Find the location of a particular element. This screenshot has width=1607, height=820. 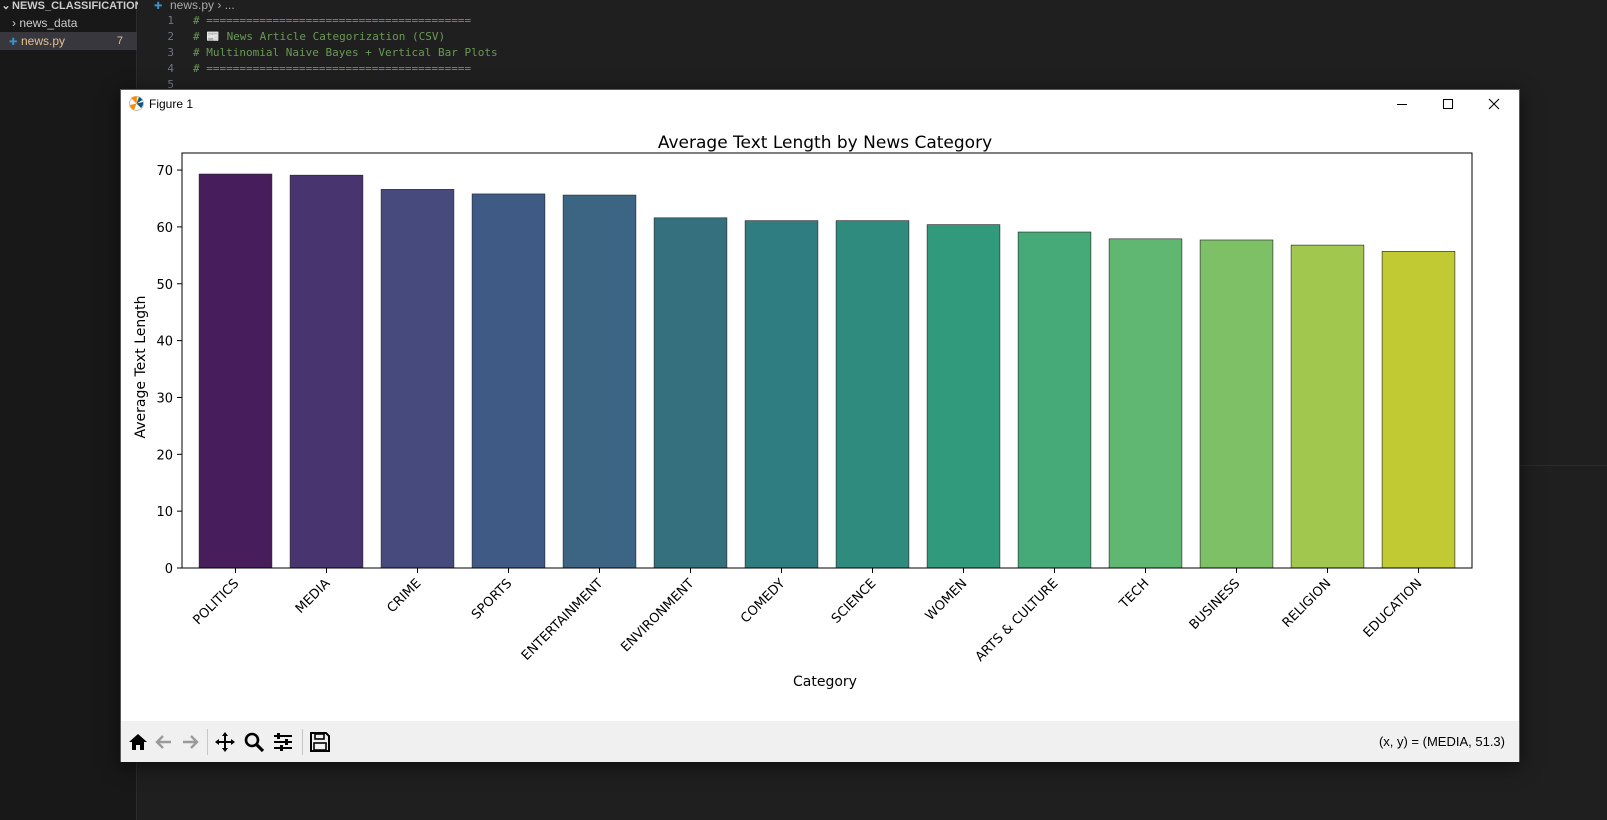

y-tick-label: 10 is located at coordinates (164, 512).